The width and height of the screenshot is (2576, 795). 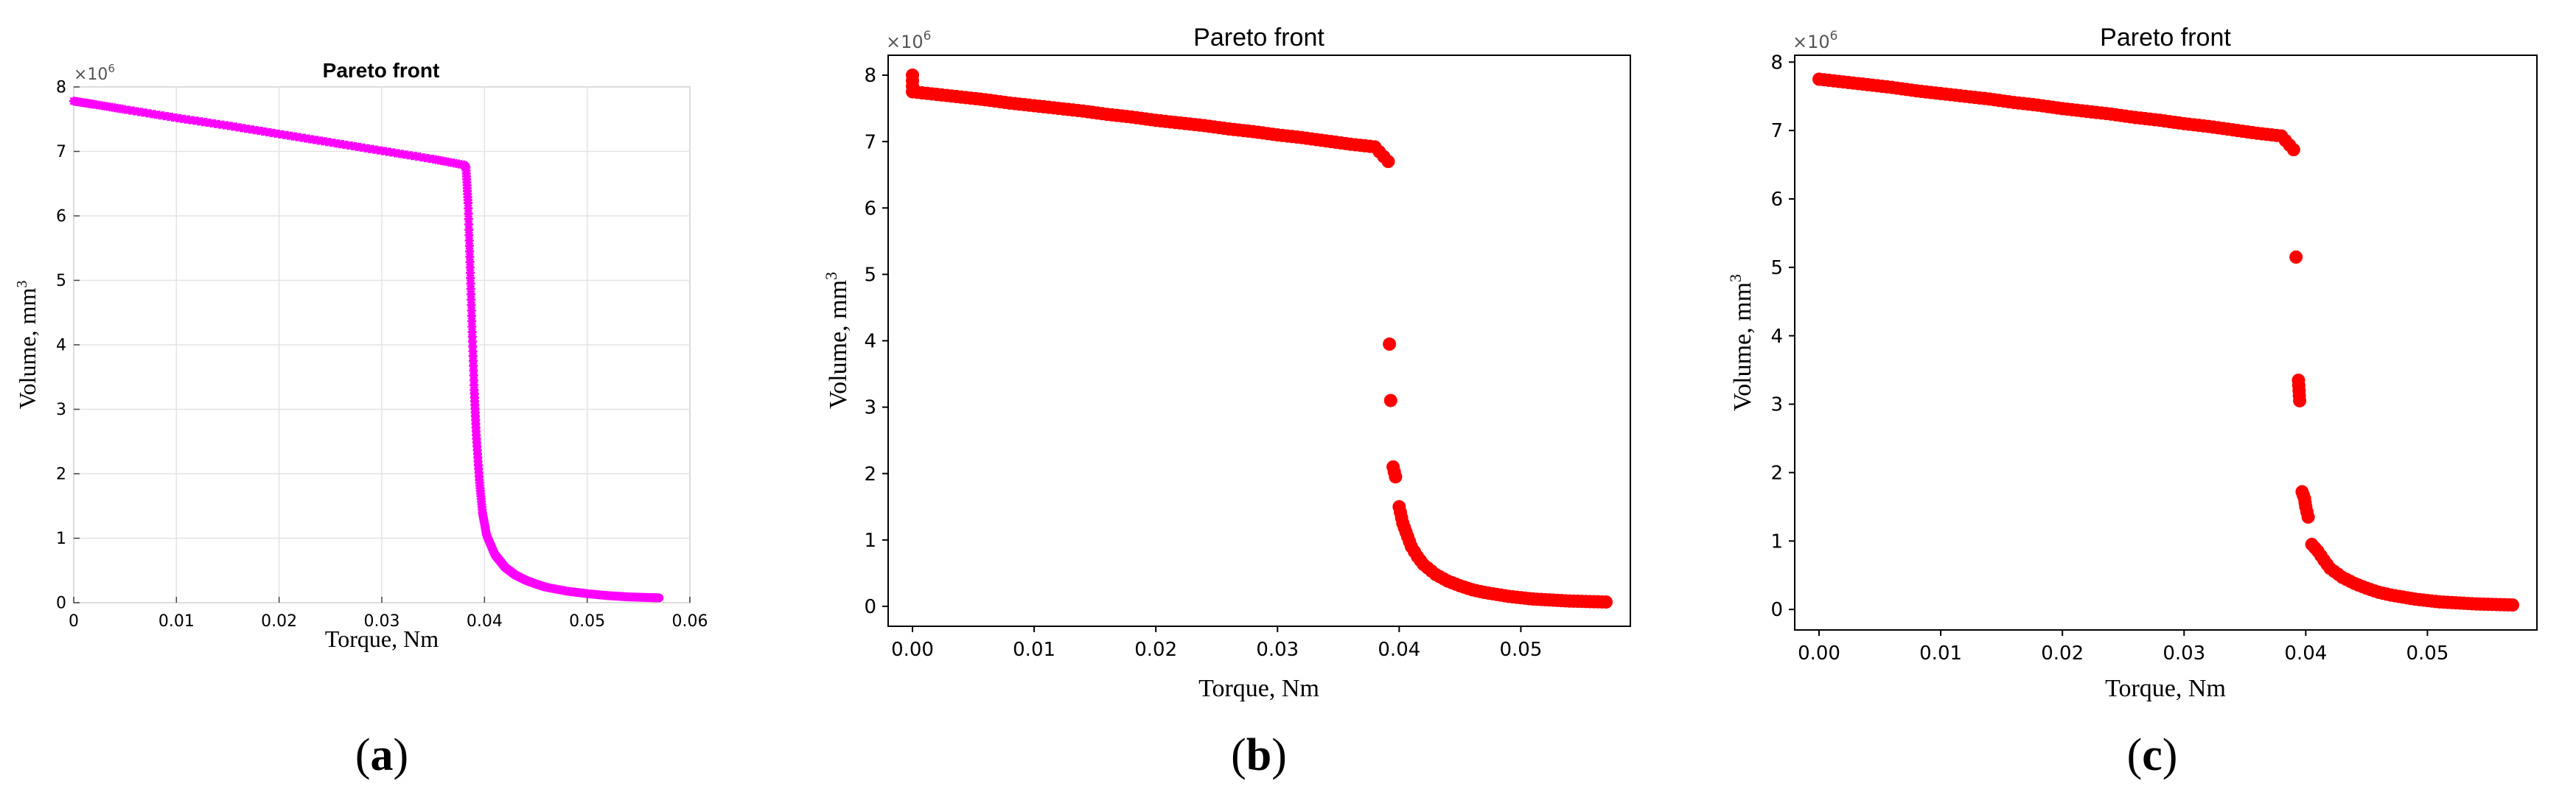 I want to click on y-axis-label-a: Volume, mm3, so click(x=27, y=345).